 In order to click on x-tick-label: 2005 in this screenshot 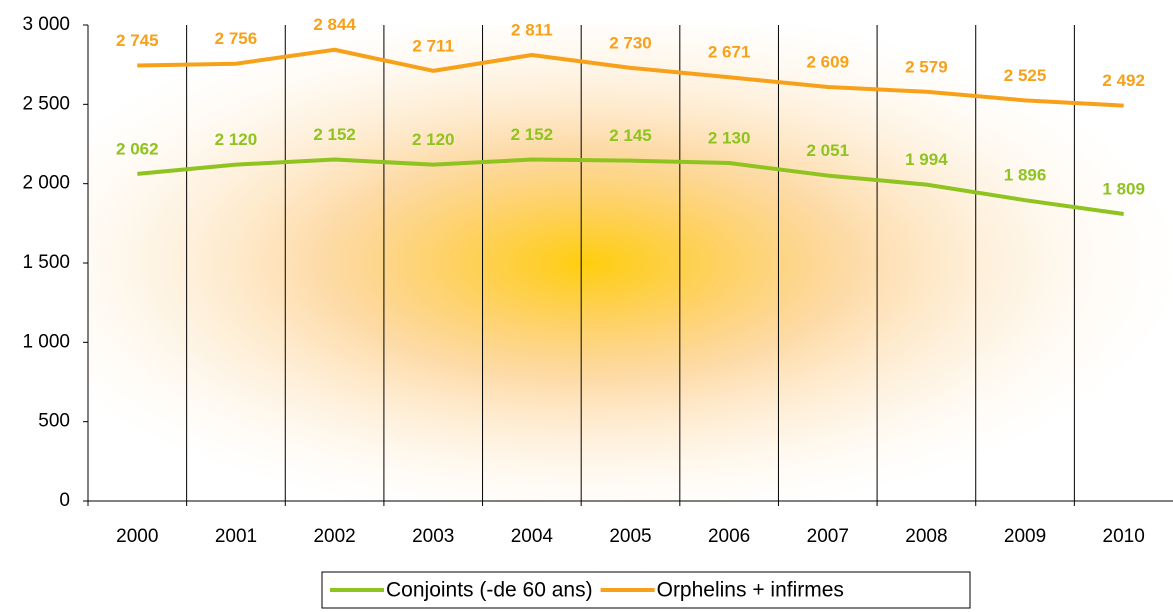, I will do `click(630, 536)`.